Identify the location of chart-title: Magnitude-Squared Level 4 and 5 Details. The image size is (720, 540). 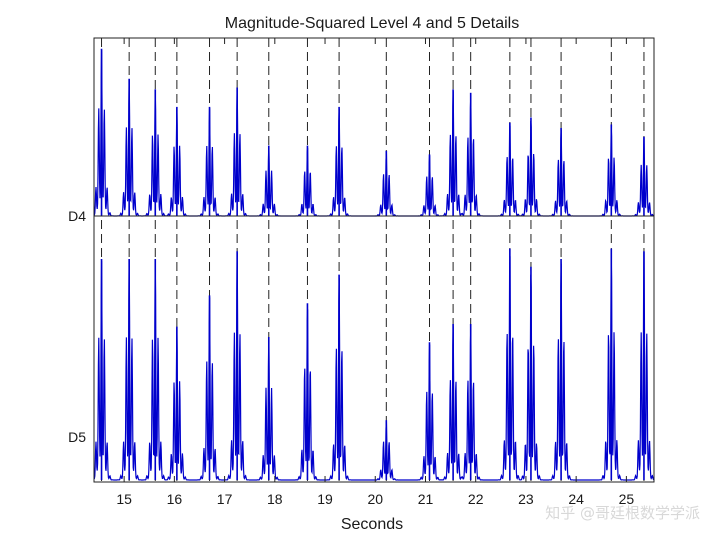
(372, 23).